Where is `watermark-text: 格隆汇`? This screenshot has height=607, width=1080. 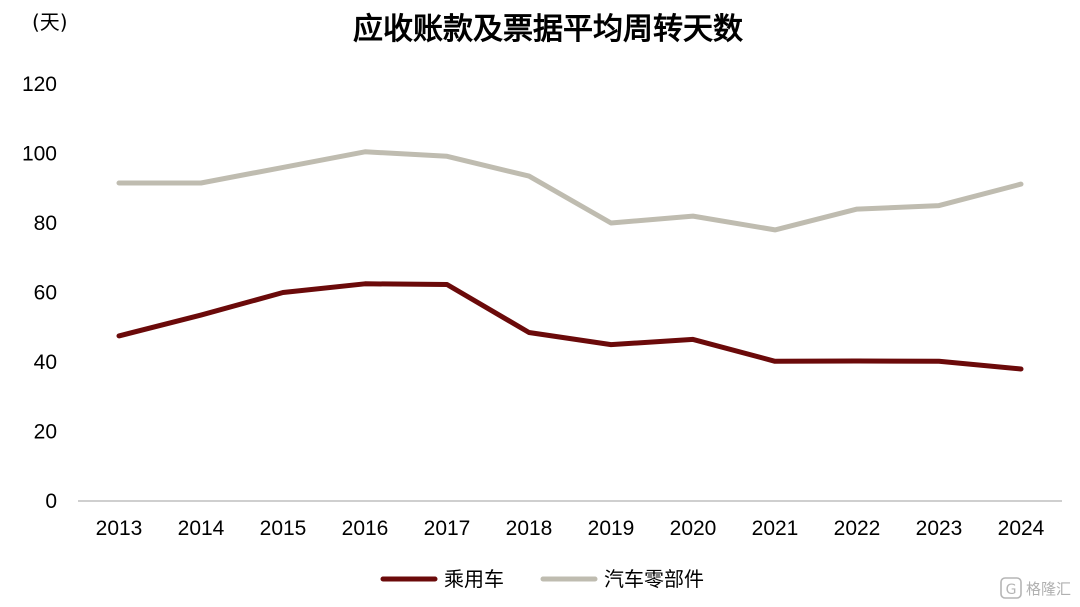 watermark-text: 格隆汇 is located at coordinates (1048, 589).